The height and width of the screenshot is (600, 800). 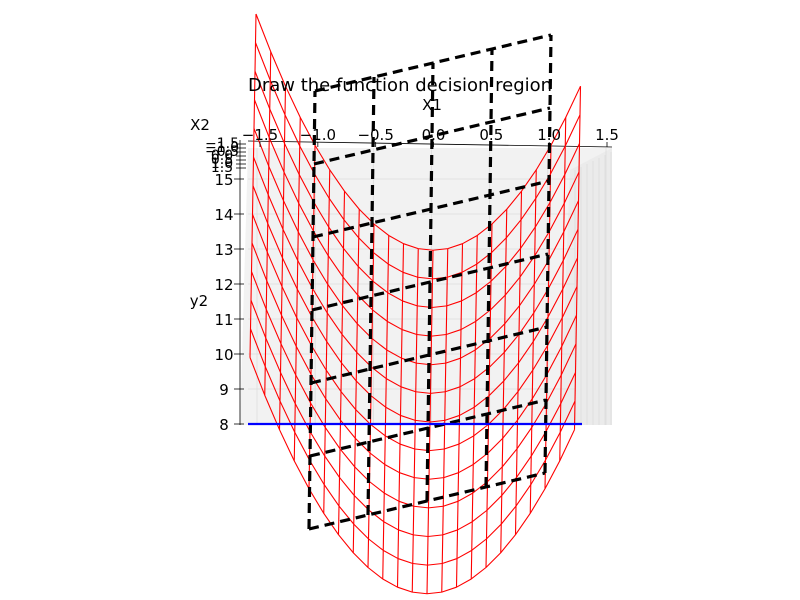 What do you see at coordinates (607, 135) in the screenshot?
I see `x-tick-label-6: 1.5` at bounding box center [607, 135].